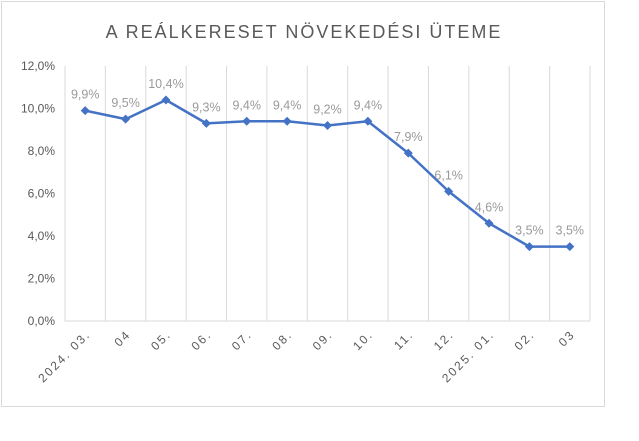 The image size is (639, 441). I want to click on y-tick-label: 10,0%, so click(38, 109).